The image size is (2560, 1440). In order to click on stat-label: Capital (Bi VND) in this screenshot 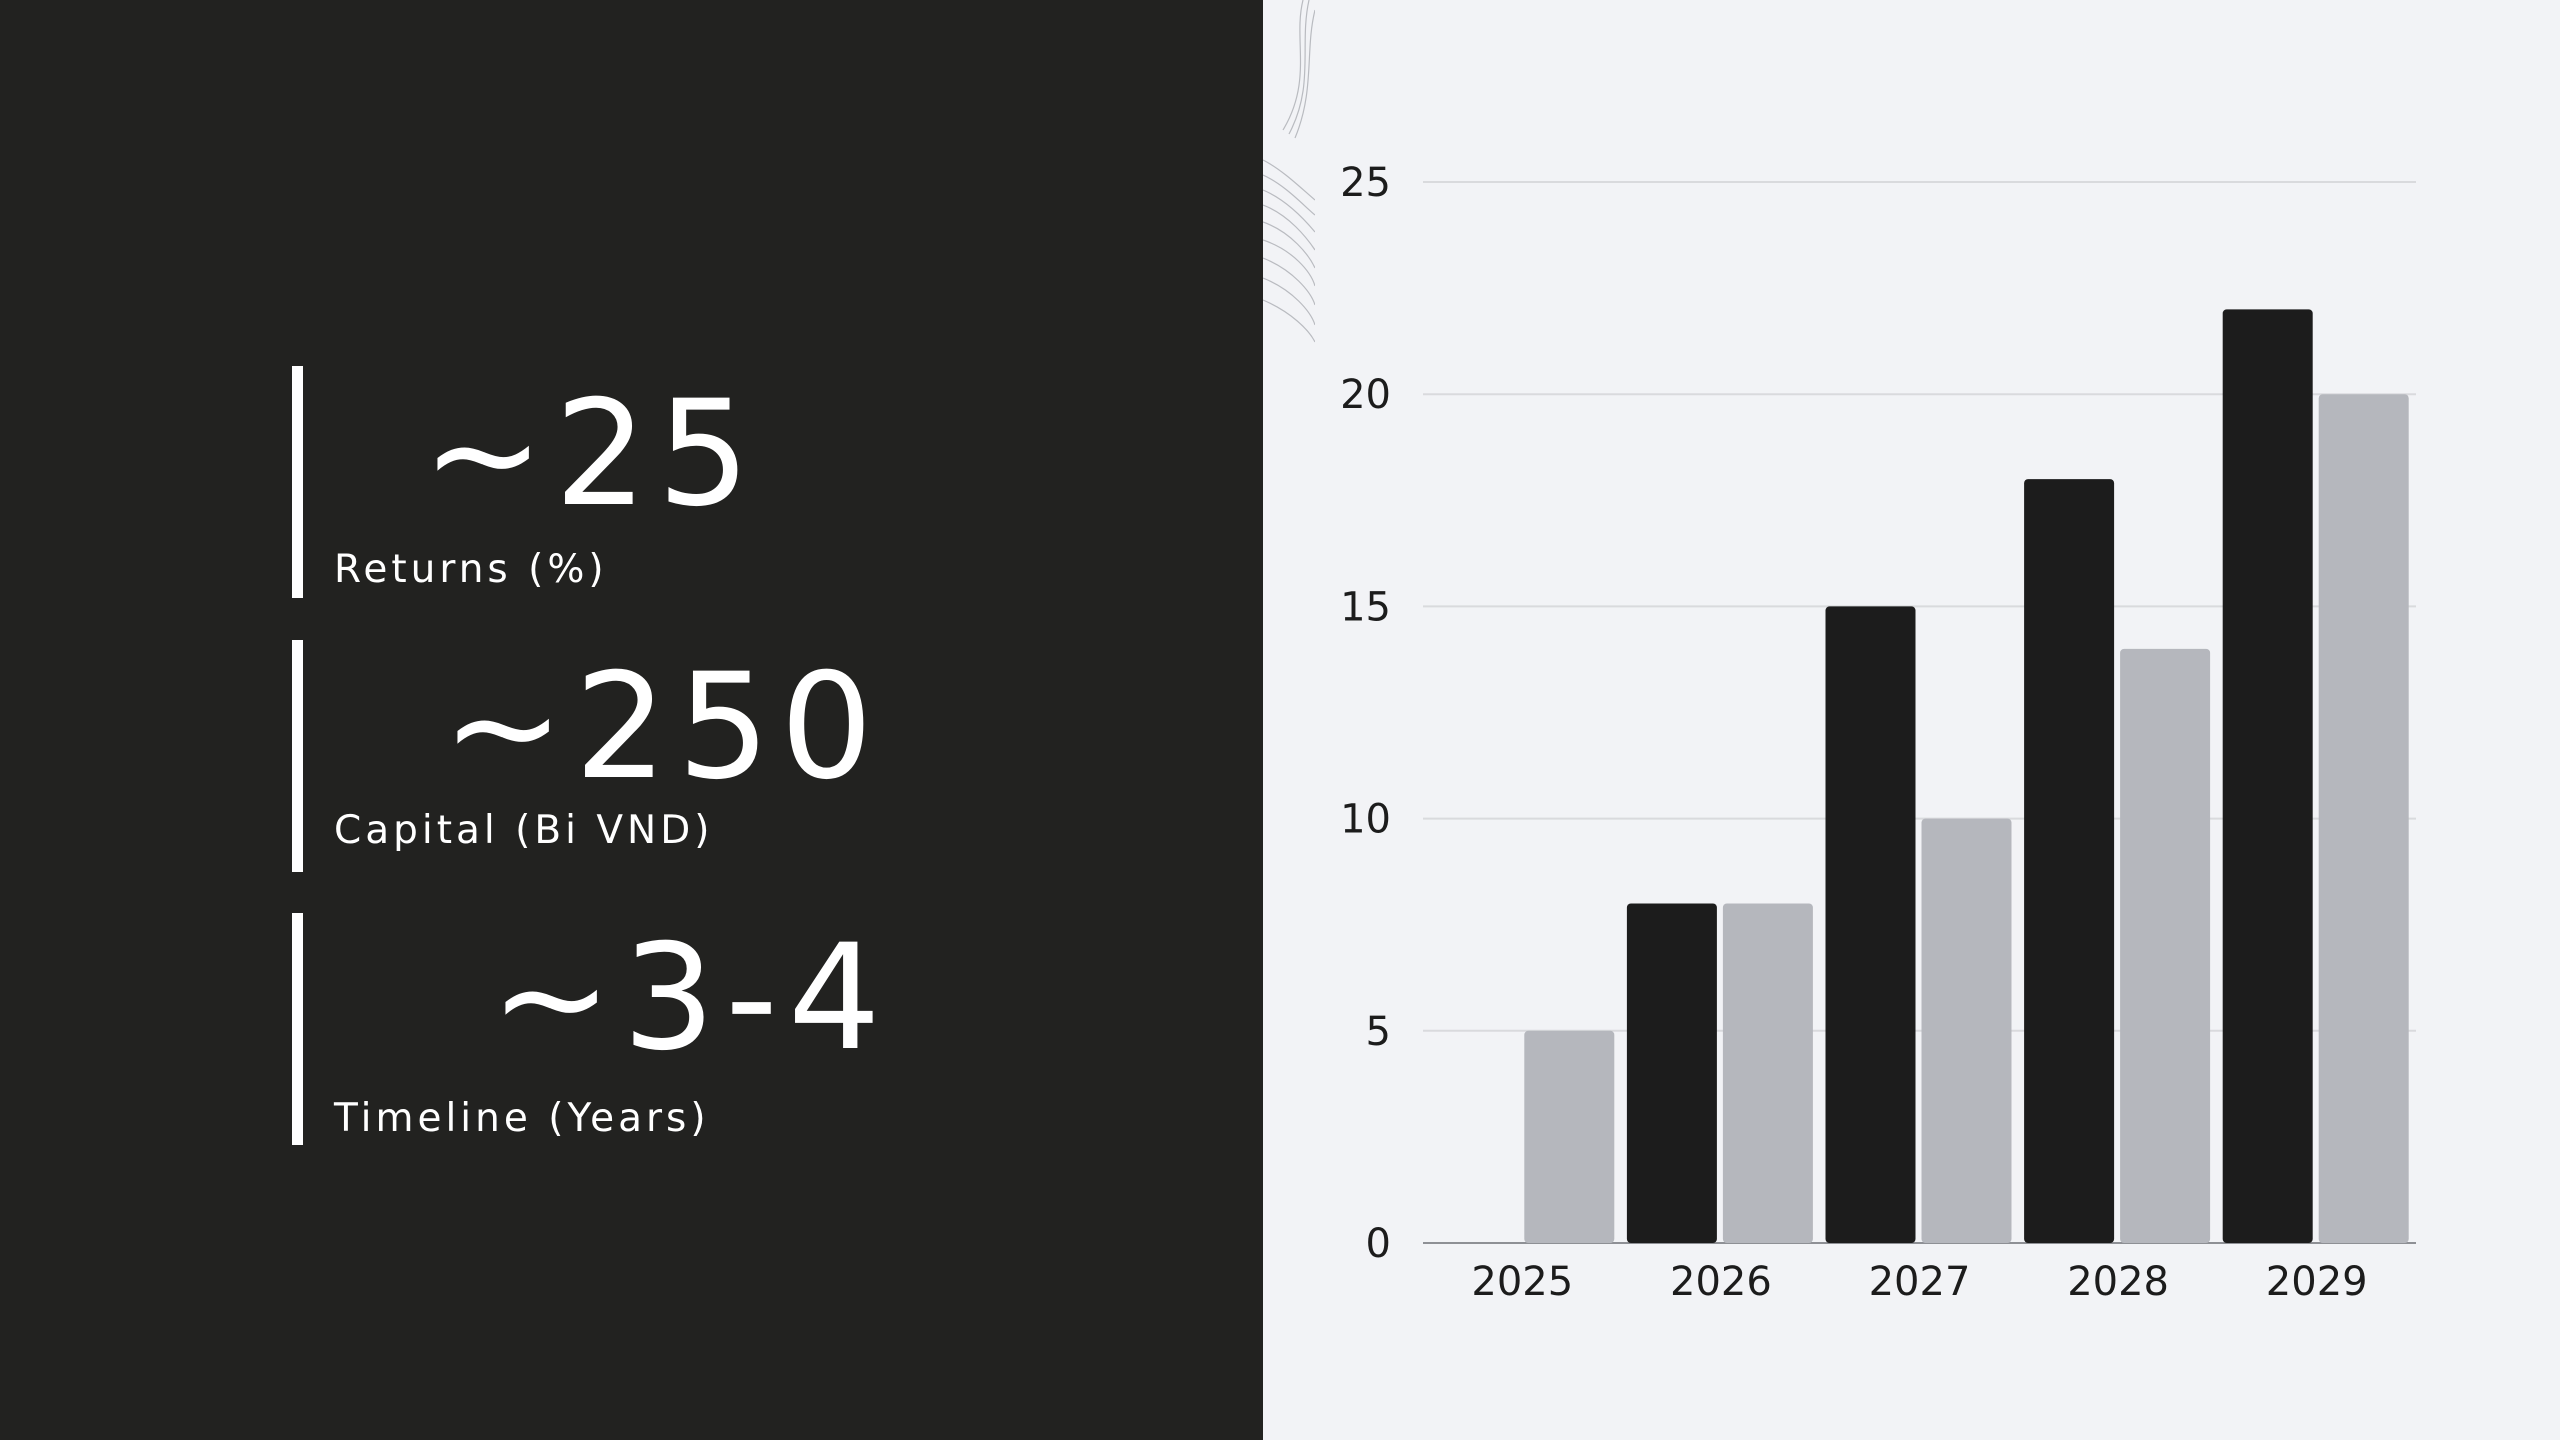, I will do `click(524, 830)`.